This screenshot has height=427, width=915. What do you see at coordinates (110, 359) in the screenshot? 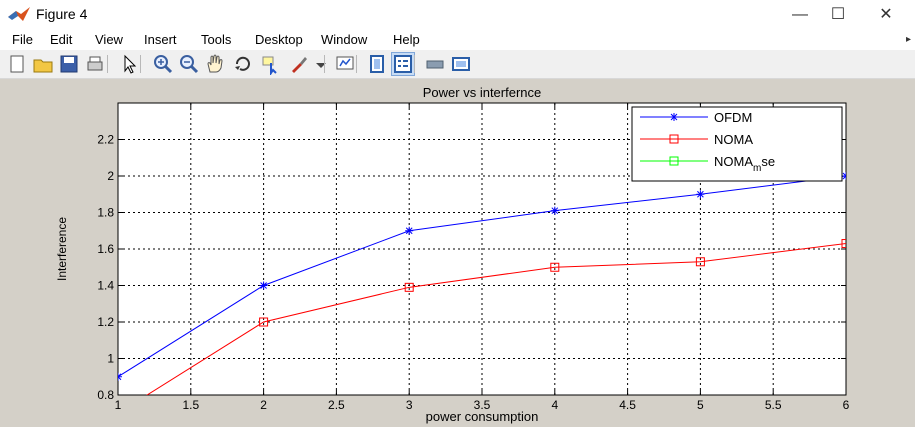
I see `y-tick-label: 1` at bounding box center [110, 359].